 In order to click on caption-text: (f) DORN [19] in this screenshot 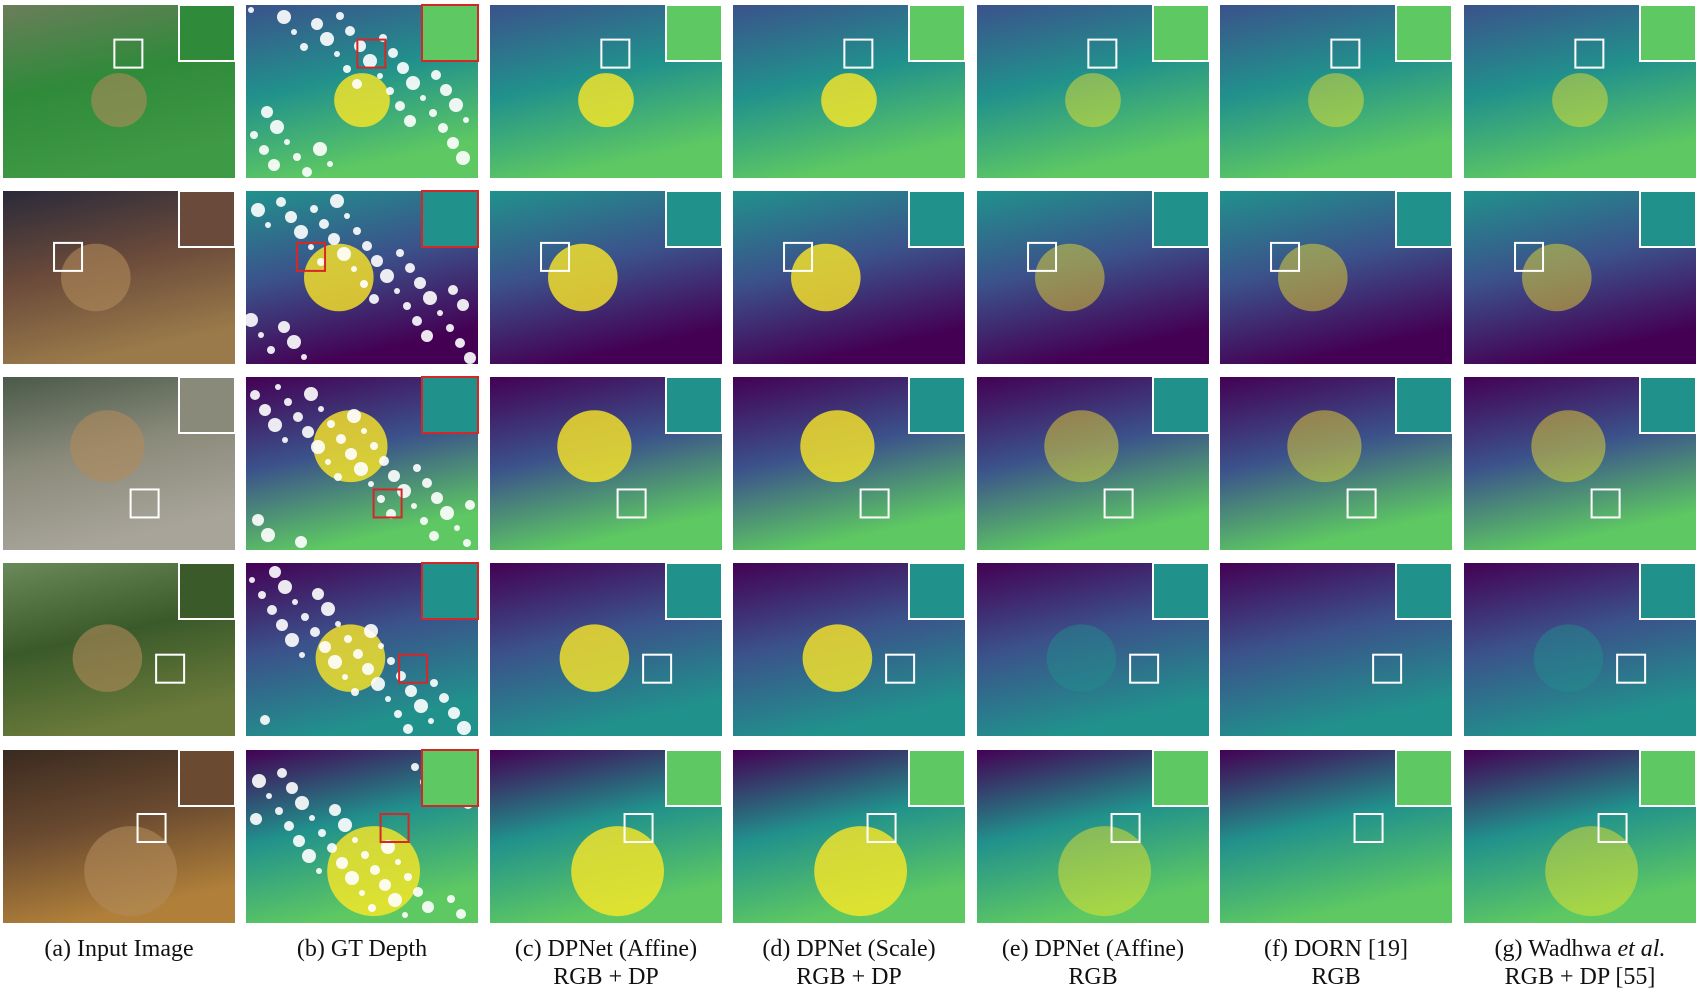, I will do `click(1336, 949)`.